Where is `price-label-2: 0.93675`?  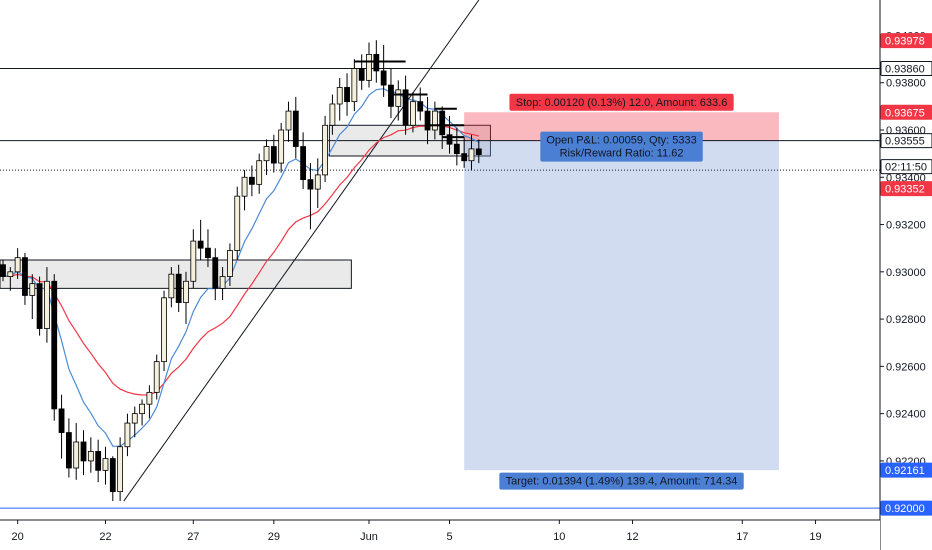
price-label-2: 0.93675 is located at coordinates (905, 113).